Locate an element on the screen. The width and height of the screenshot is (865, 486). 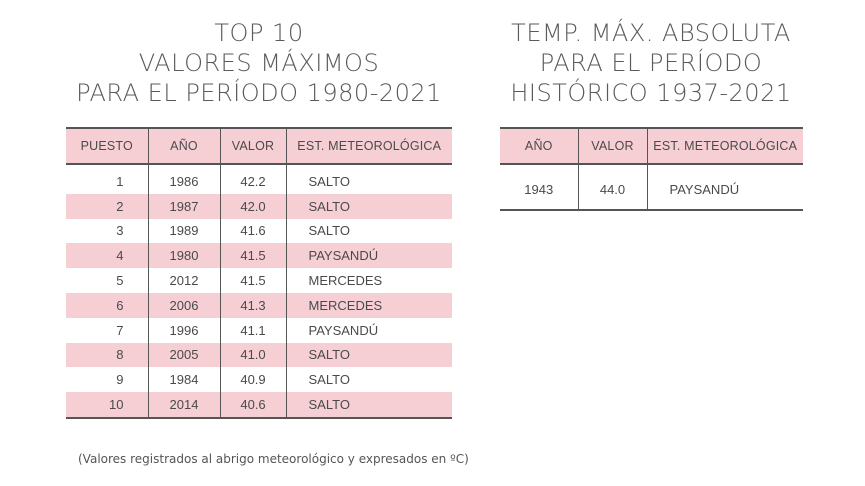
historic-title-line3: HISTÓRICO 1937-2021 is located at coordinates (651, 93).